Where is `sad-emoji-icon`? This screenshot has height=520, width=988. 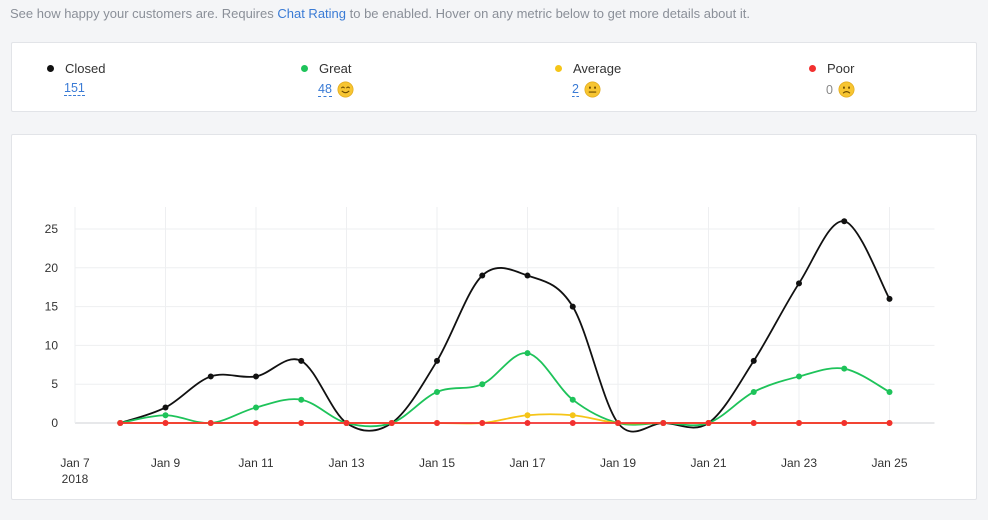
sad-emoji-icon is located at coordinates (846, 89).